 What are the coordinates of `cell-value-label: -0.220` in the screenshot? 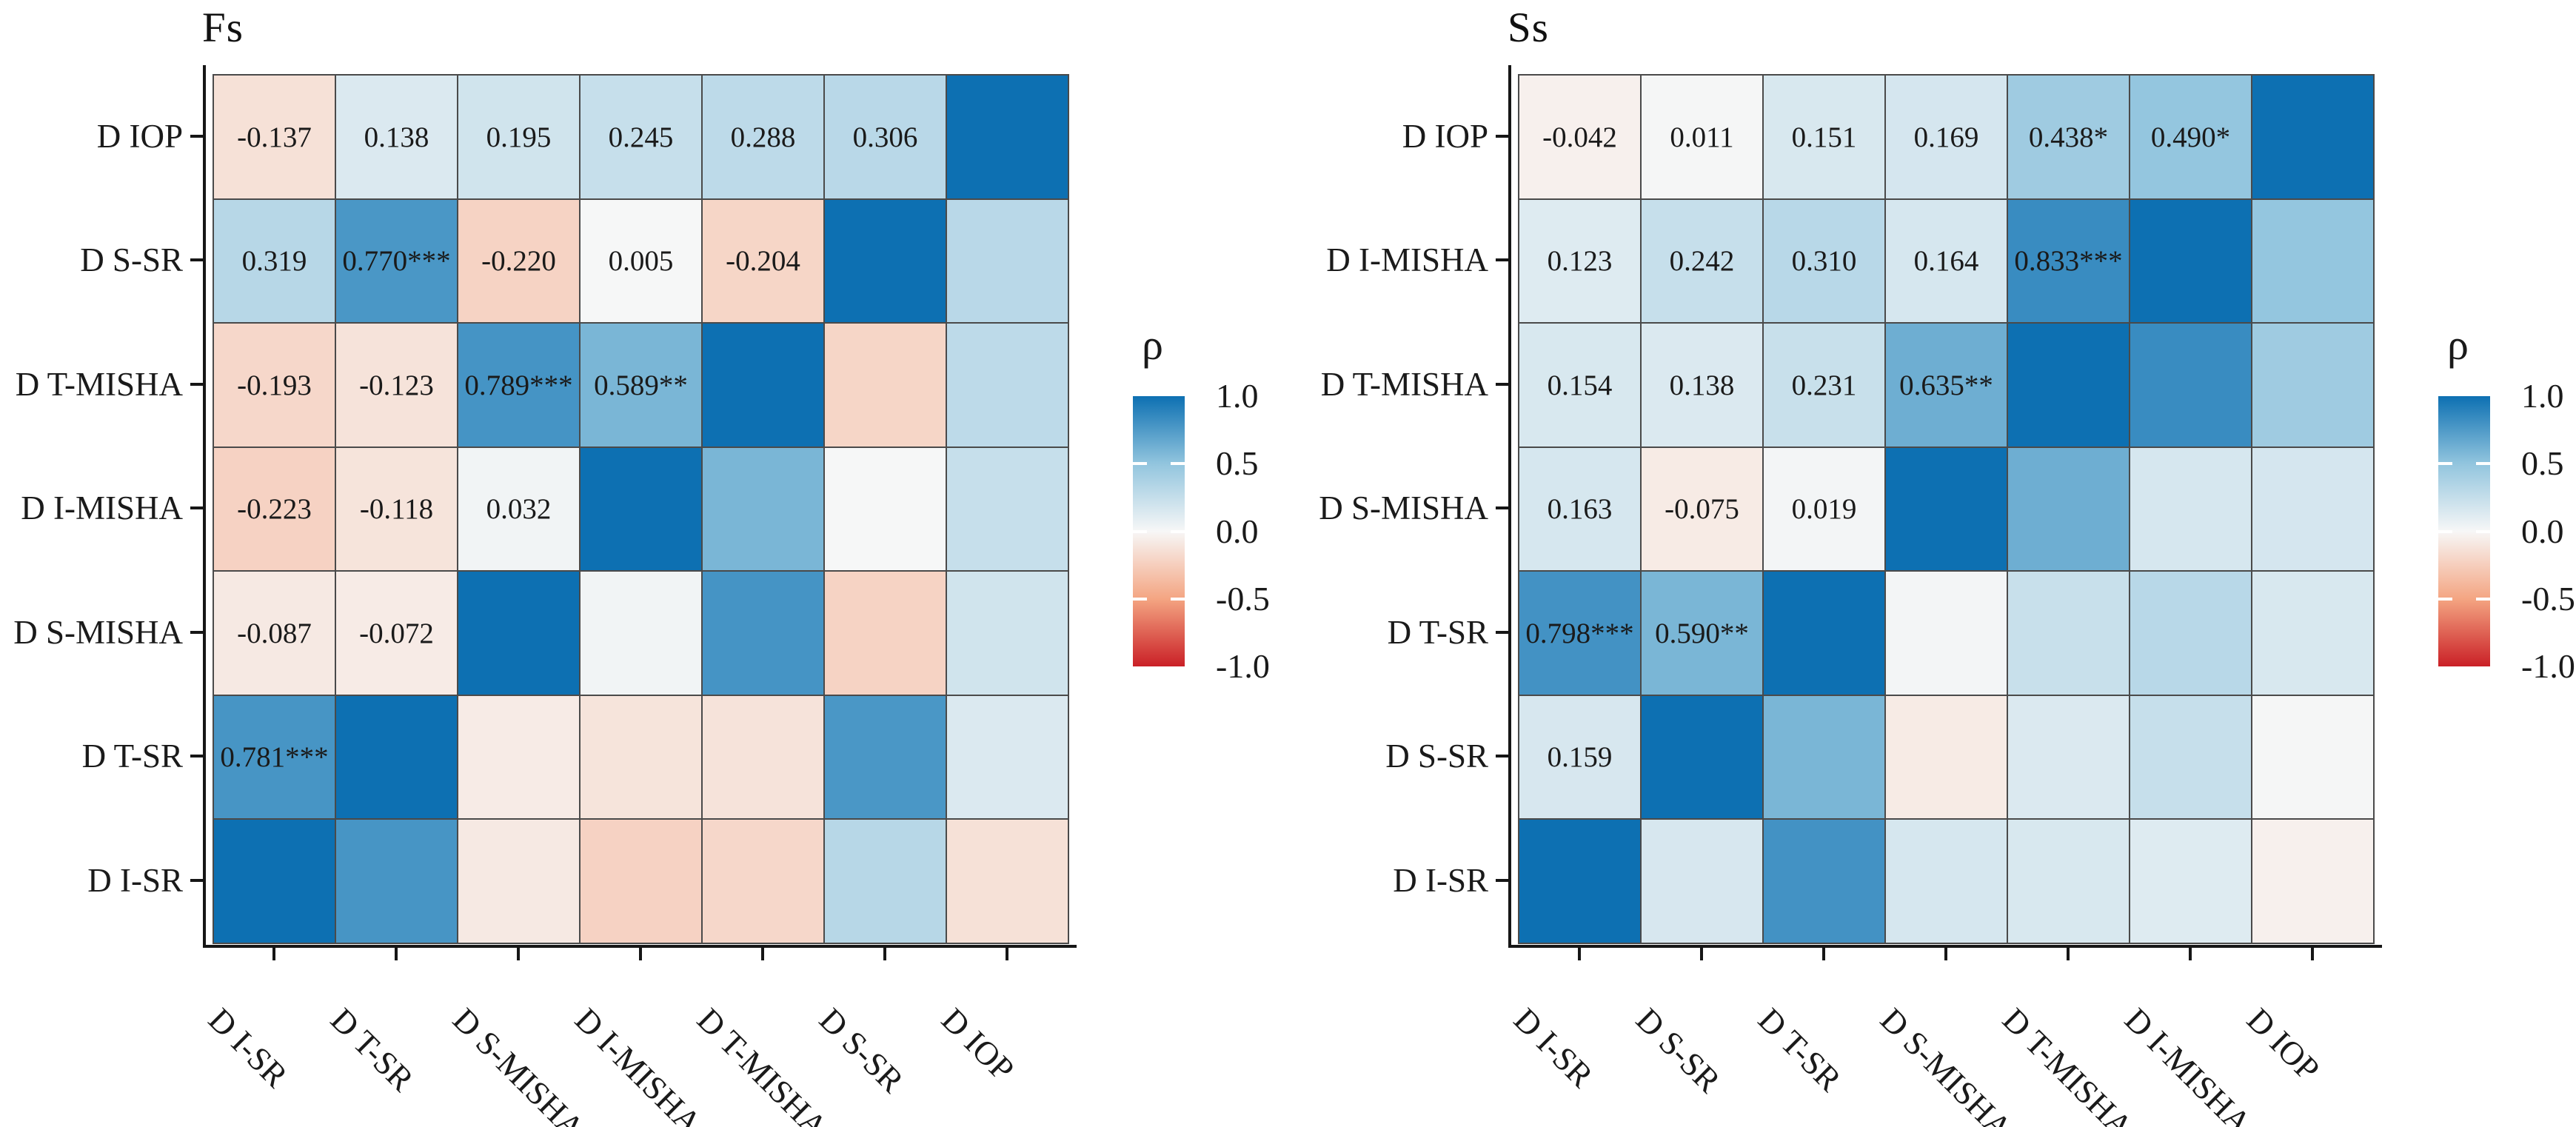 It's located at (518, 261).